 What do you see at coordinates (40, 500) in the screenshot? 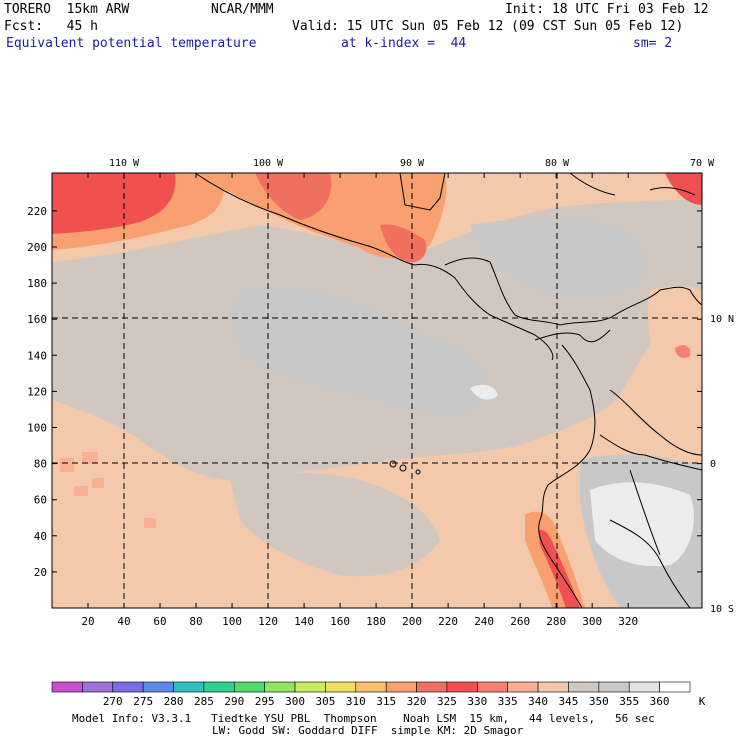
I see `y-tick-label: 60` at bounding box center [40, 500].